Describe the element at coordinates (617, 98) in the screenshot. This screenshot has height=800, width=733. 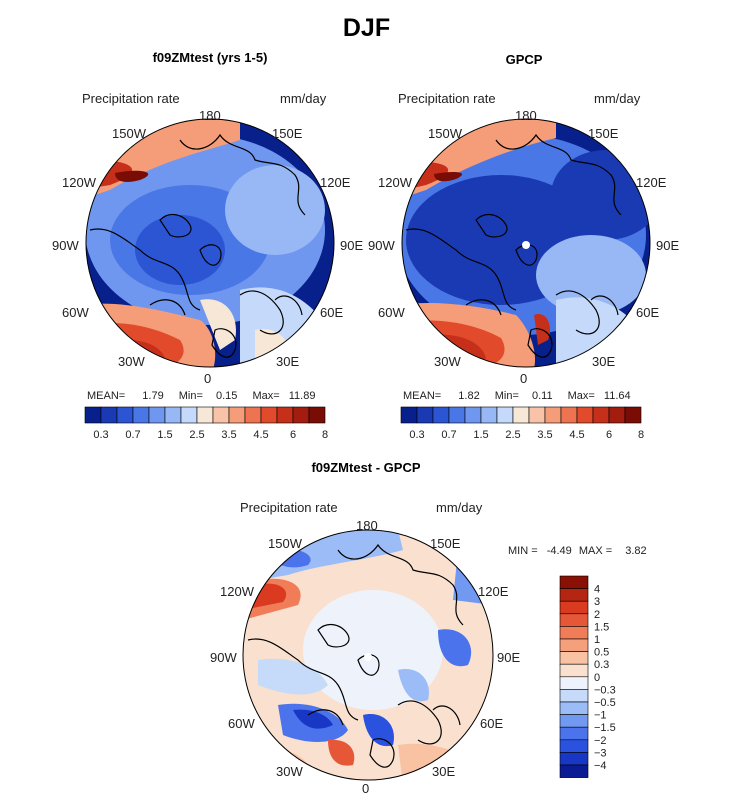
I see `panel-b-units: mm/day` at that location.